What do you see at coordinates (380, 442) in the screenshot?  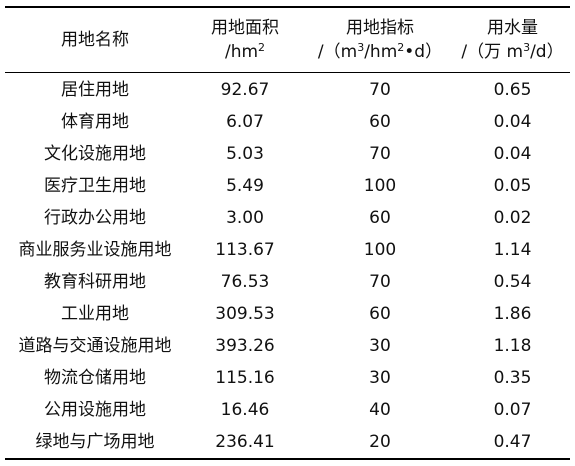 I see `cell-land-index: 20` at bounding box center [380, 442].